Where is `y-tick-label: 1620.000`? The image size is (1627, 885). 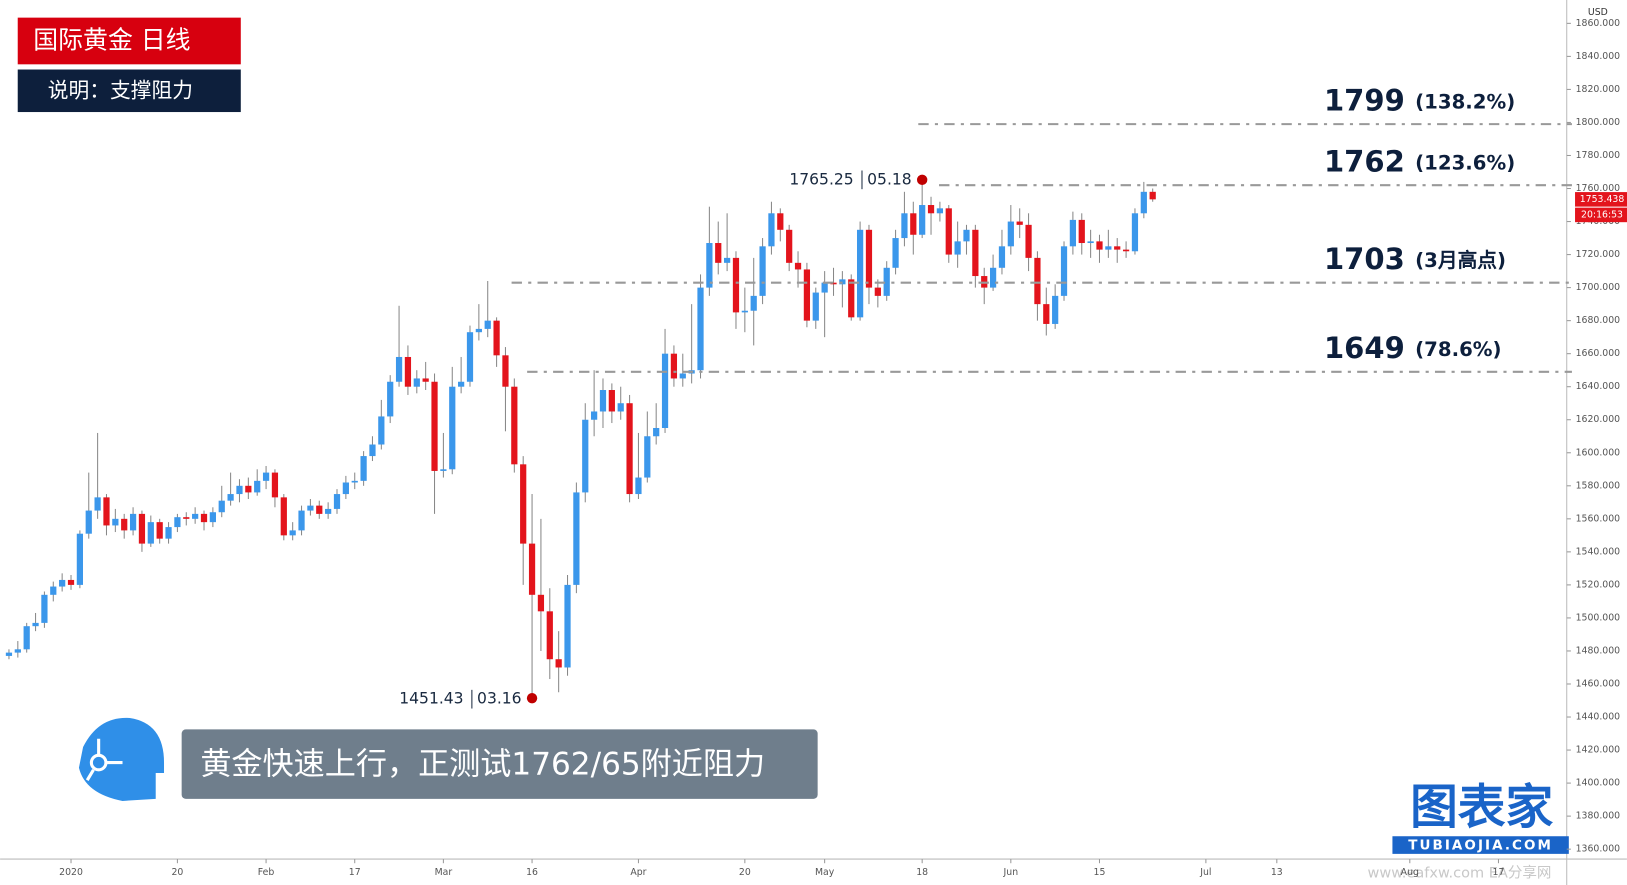 y-tick-label: 1620.000 is located at coordinates (1598, 419).